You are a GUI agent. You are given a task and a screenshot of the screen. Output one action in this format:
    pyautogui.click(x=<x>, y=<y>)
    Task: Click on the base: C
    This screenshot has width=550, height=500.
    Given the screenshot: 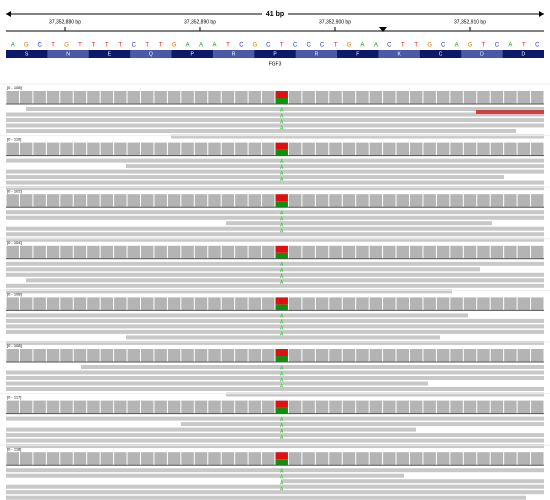 What is the action you would take?
    pyautogui.click(x=443, y=46)
    